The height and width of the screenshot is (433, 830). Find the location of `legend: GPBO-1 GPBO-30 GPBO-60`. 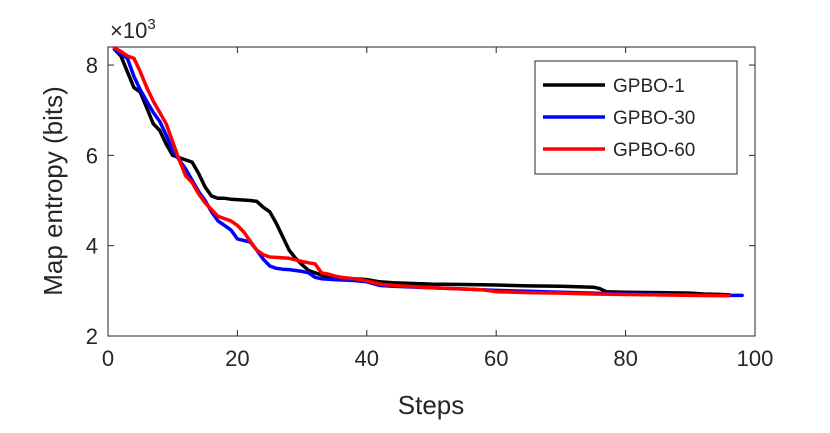

legend: GPBO-1 GPBO-30 GPBO-60 is located at coordinates (636, 117).